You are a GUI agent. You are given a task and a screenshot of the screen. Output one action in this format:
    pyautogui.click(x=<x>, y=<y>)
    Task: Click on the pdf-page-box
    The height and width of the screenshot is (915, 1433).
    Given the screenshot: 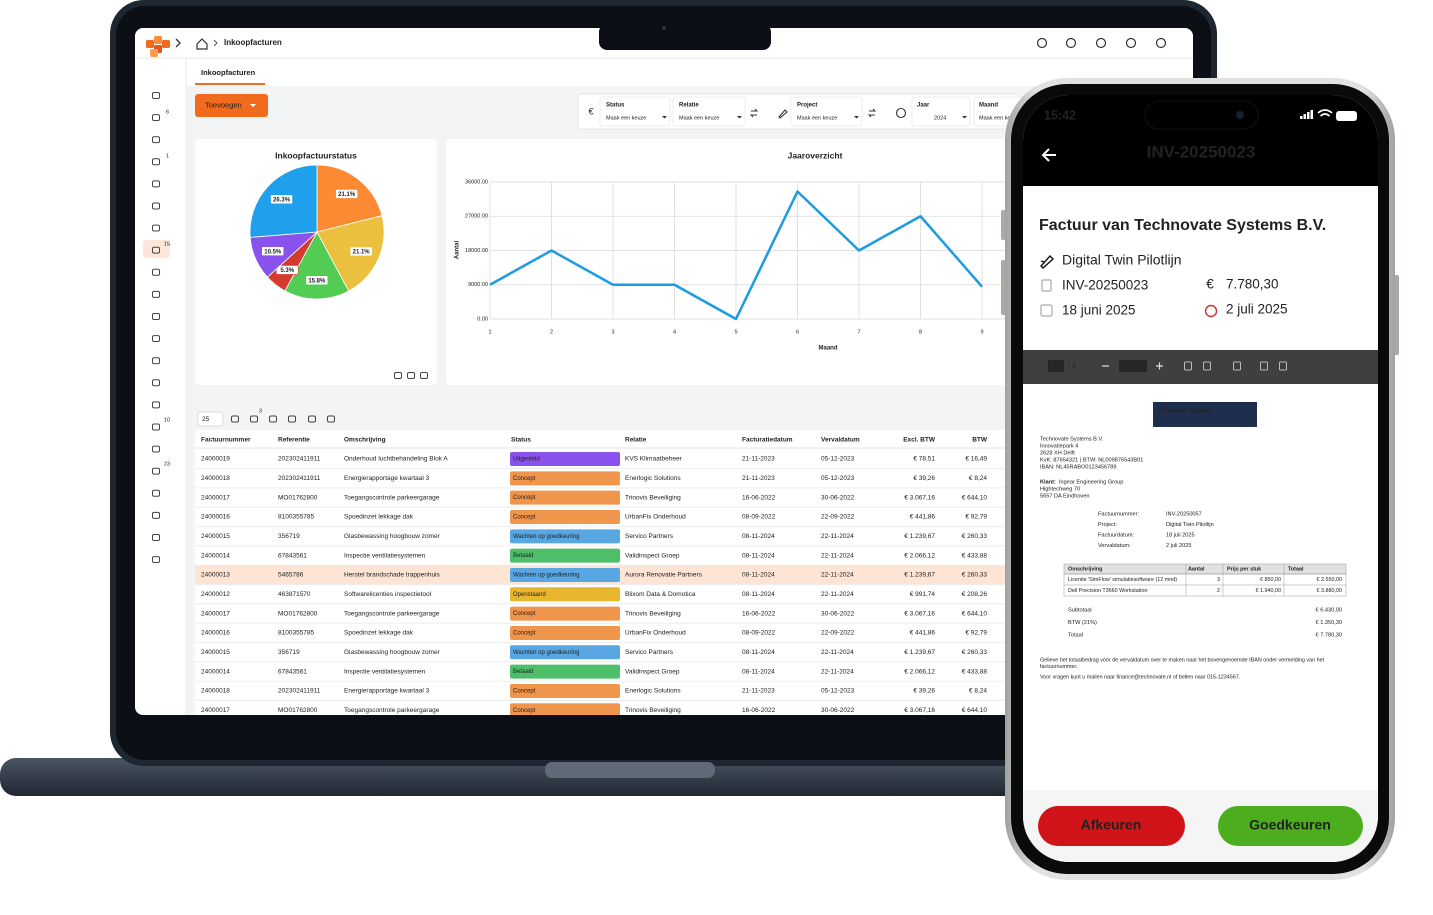 What is the action you would take?
    pyautogui.click(x=1056, y=366)
    